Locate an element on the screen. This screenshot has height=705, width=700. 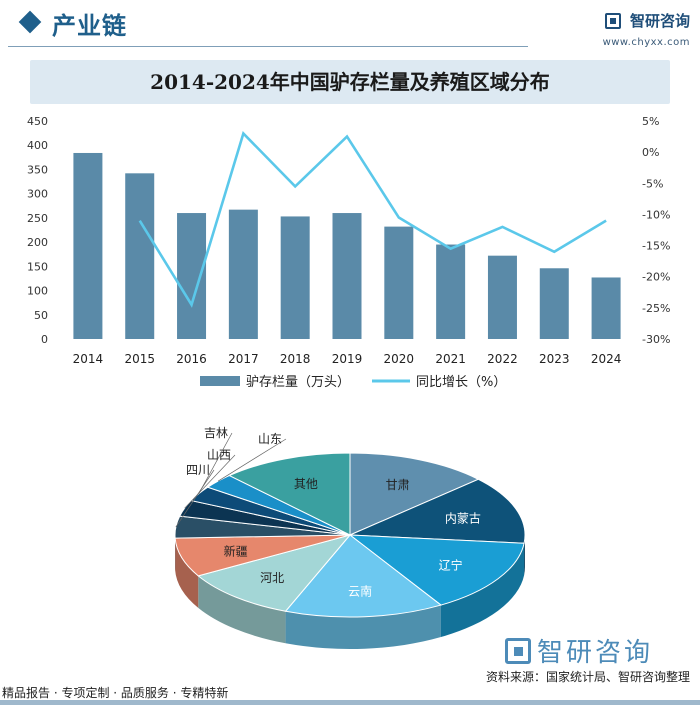
header-divider is located at coordinates (268, 46).